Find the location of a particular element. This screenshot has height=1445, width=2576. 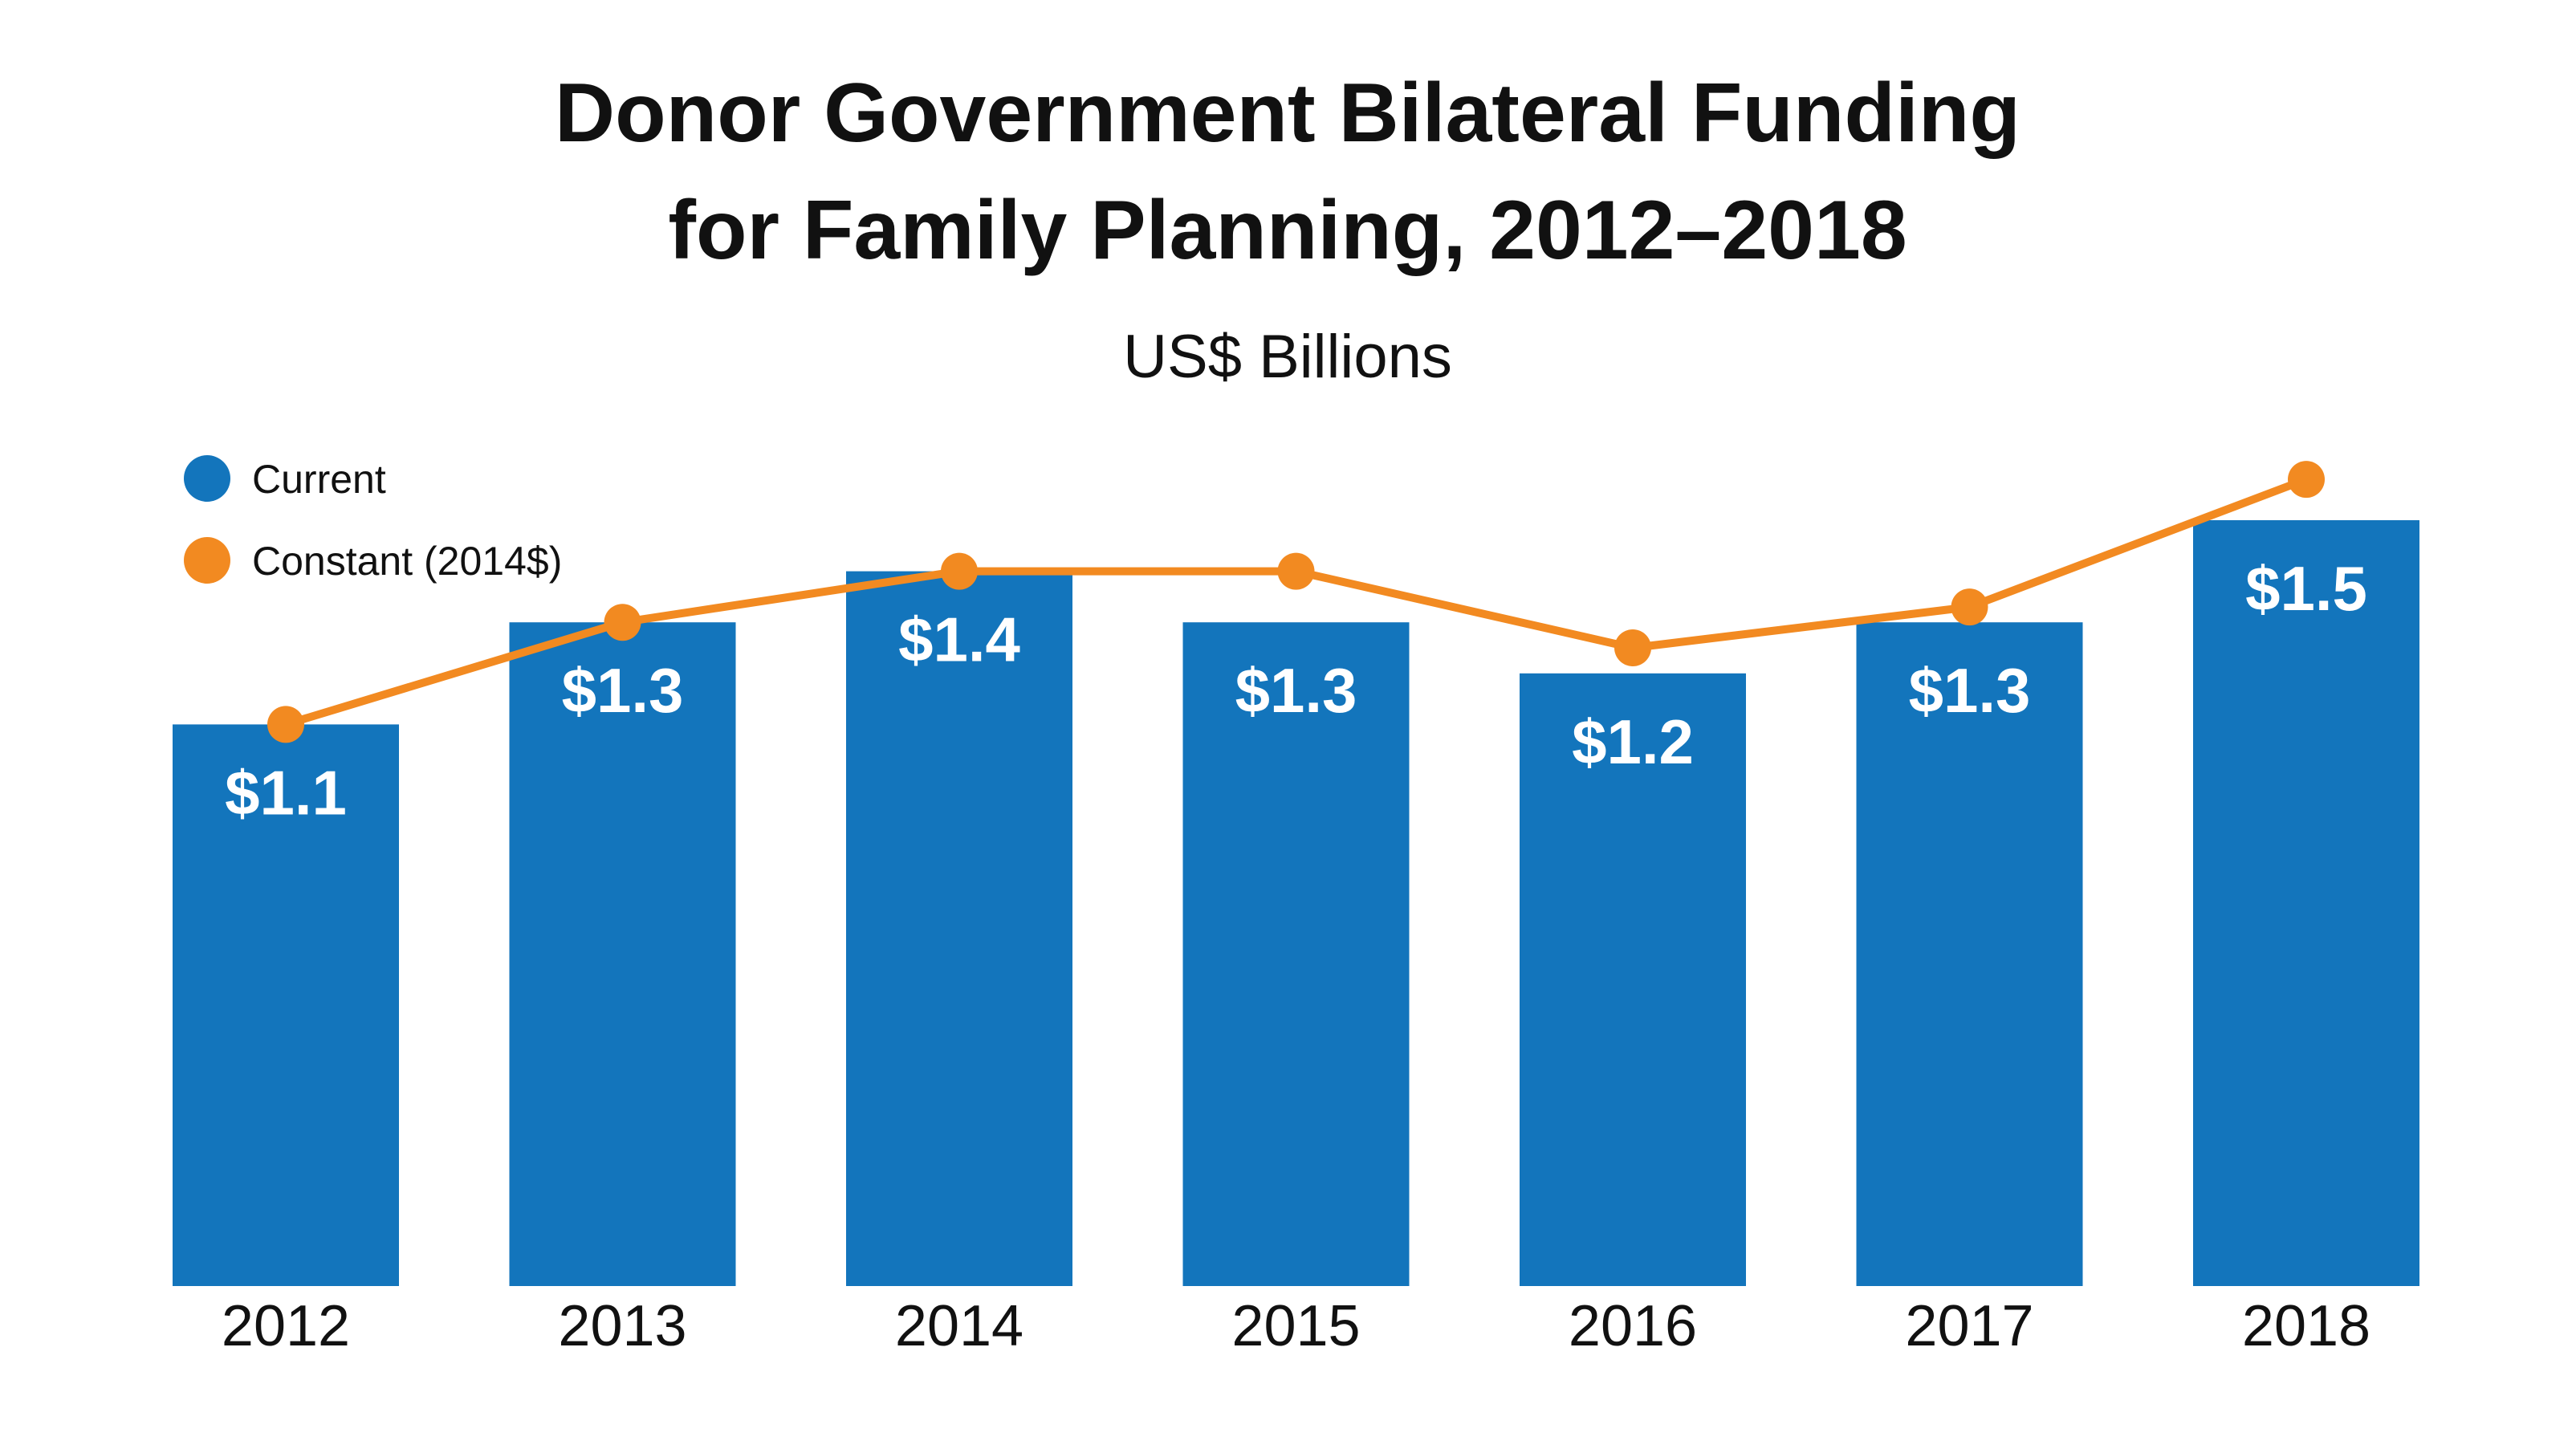

x-tick-2012: 2012 is located at coordinates (286, 1326).